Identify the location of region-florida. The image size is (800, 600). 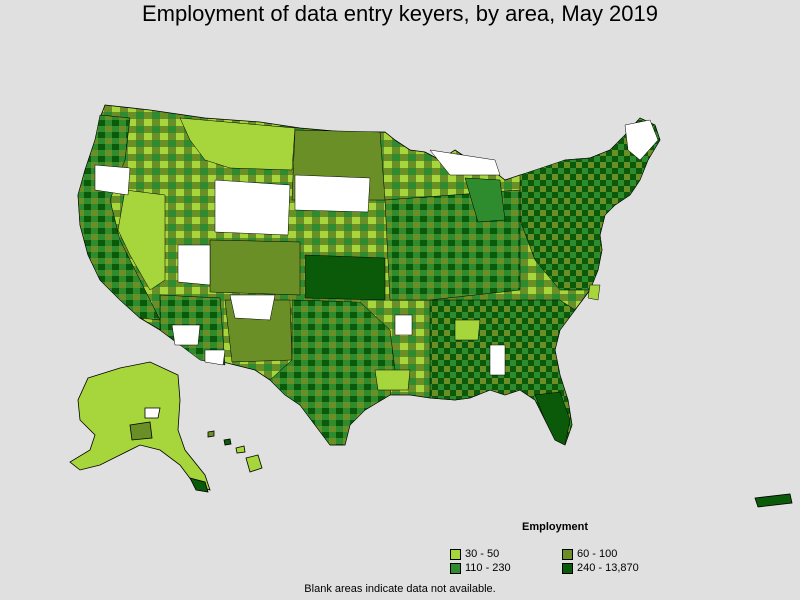
(552, 418).